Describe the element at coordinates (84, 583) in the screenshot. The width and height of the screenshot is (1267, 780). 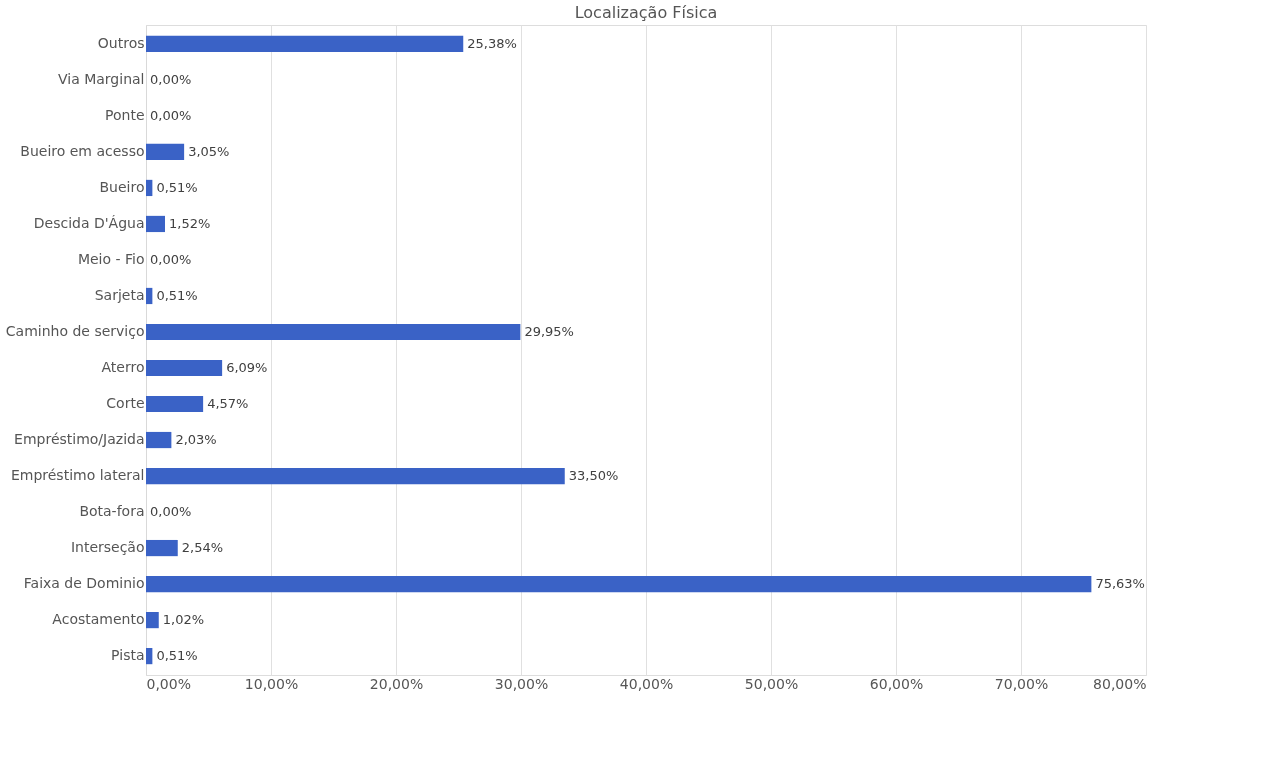
I see `y-tick-label: Faixa de Dominio` at that location.